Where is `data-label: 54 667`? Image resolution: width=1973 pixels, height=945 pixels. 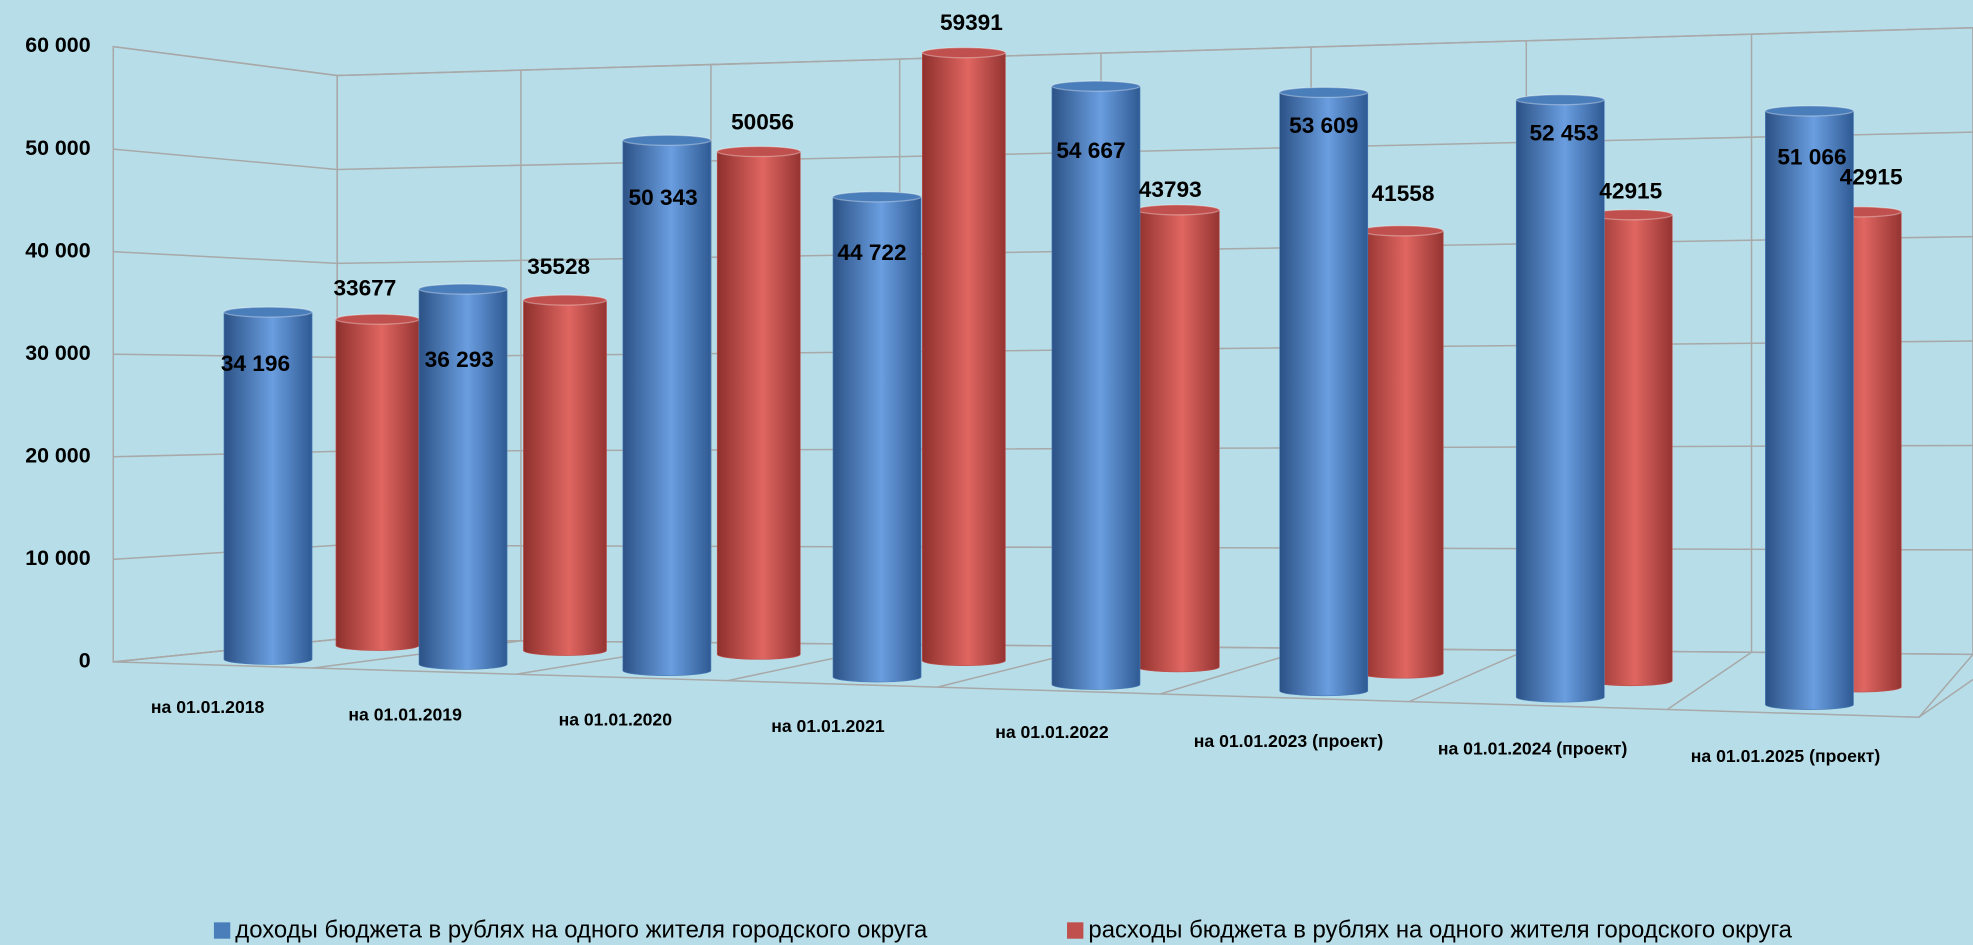
data-label: 54 667 is located at coordinates (1090, 150).